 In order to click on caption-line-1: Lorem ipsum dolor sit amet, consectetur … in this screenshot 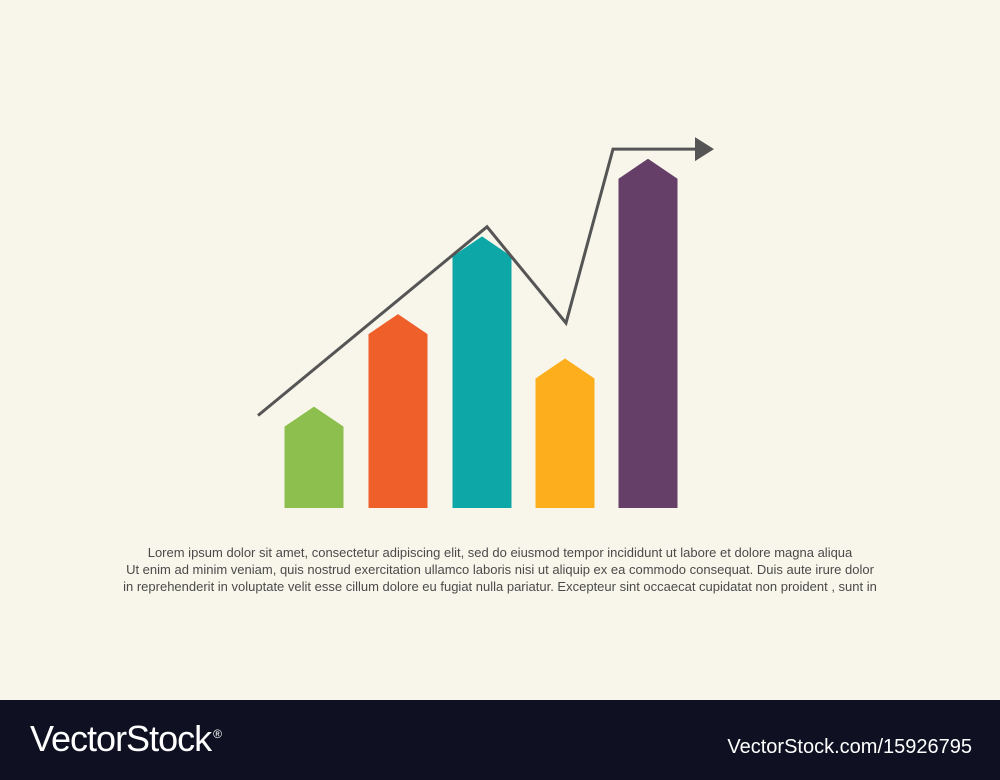, I will do `click(500, 552)`.